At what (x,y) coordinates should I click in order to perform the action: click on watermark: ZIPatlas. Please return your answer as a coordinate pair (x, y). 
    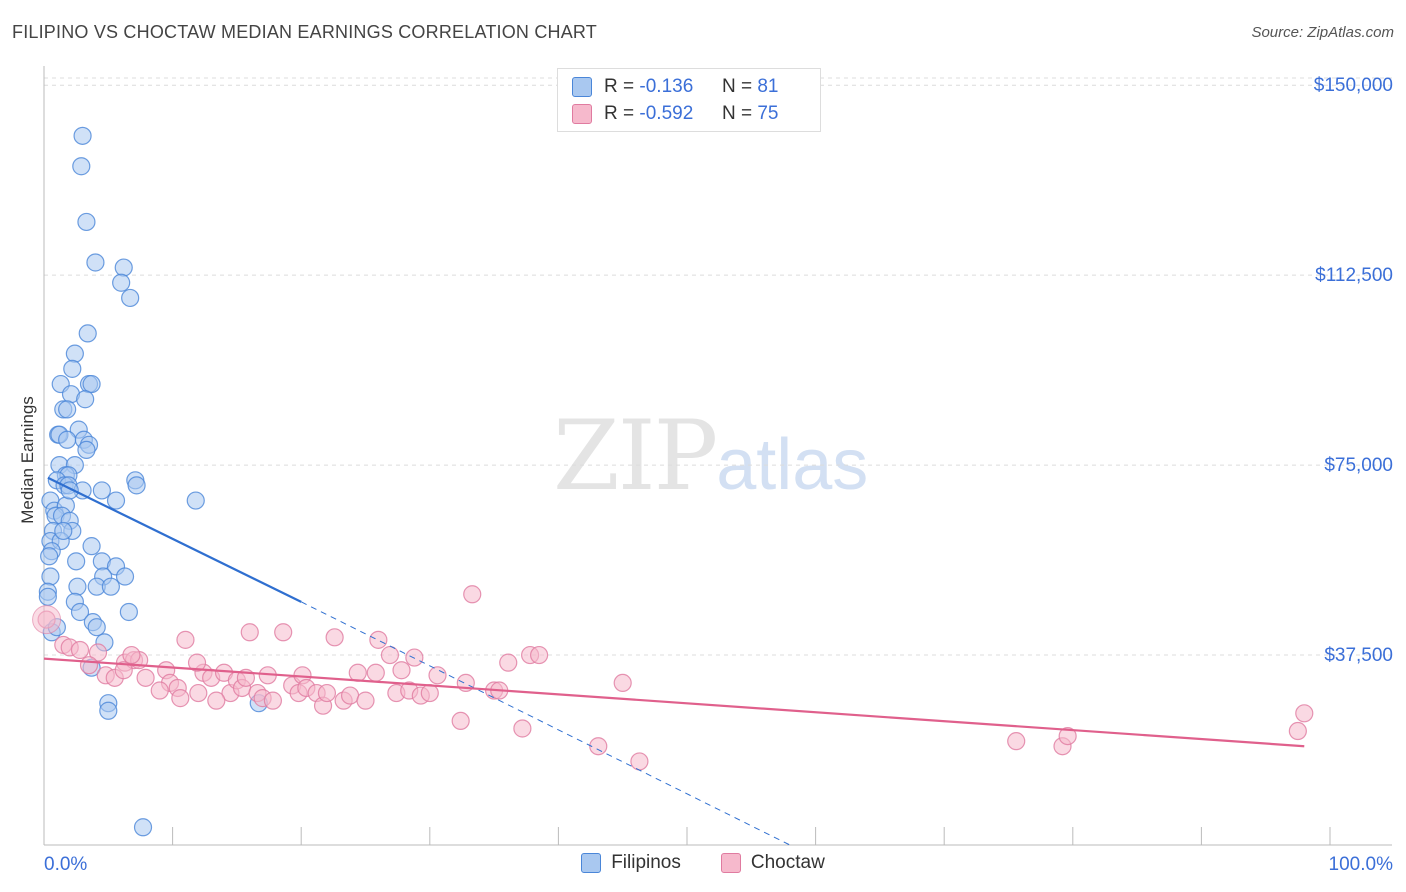
    Looking at the image, I should click on (710, 456).